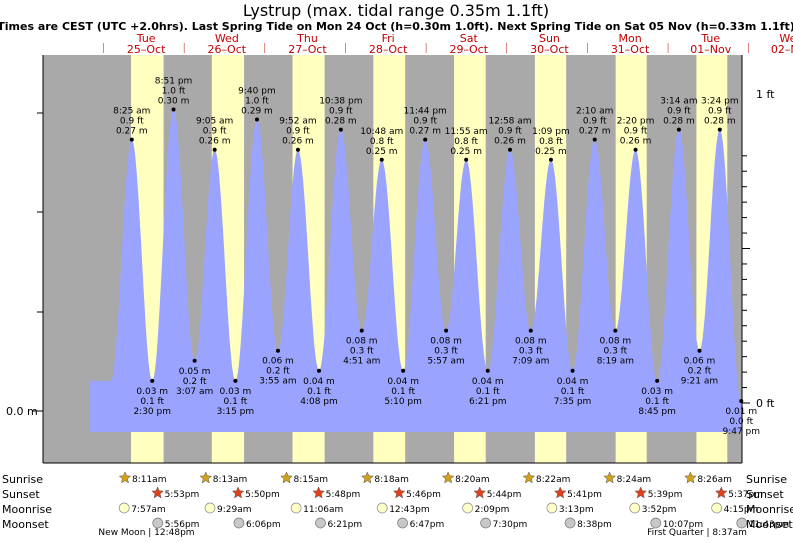 The width and height of the screenshot is (793, 543). Describe the element at coordinates (236, 412) in the screenshot. I see `tide-time-label: 3:15 pm` at that location.